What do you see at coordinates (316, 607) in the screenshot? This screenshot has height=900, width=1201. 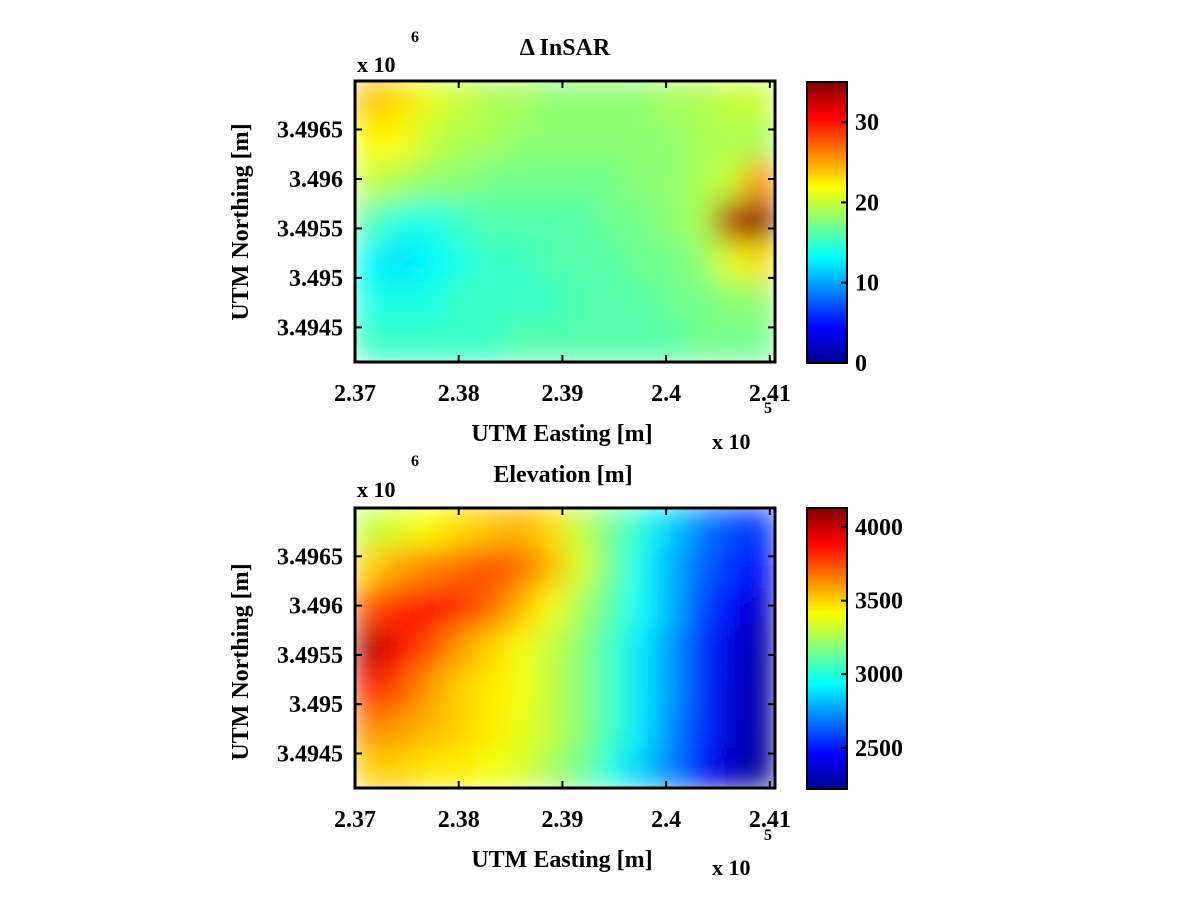 I see `elevation-y-tick-label: 3.496` at bounding box center [316, 607].